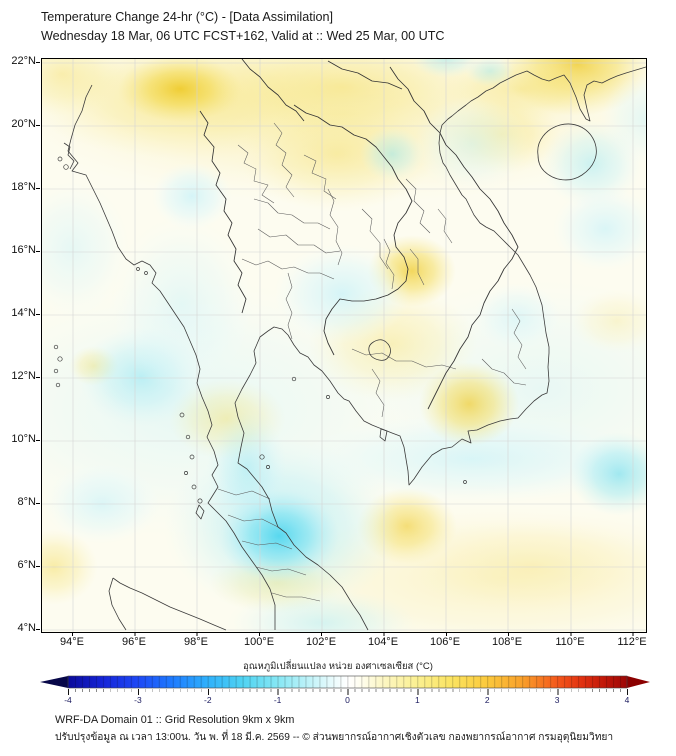  Describe the element at coordinates (23, 250) in the screenshot. I see `lat-tick-label: 16°N` at that location.